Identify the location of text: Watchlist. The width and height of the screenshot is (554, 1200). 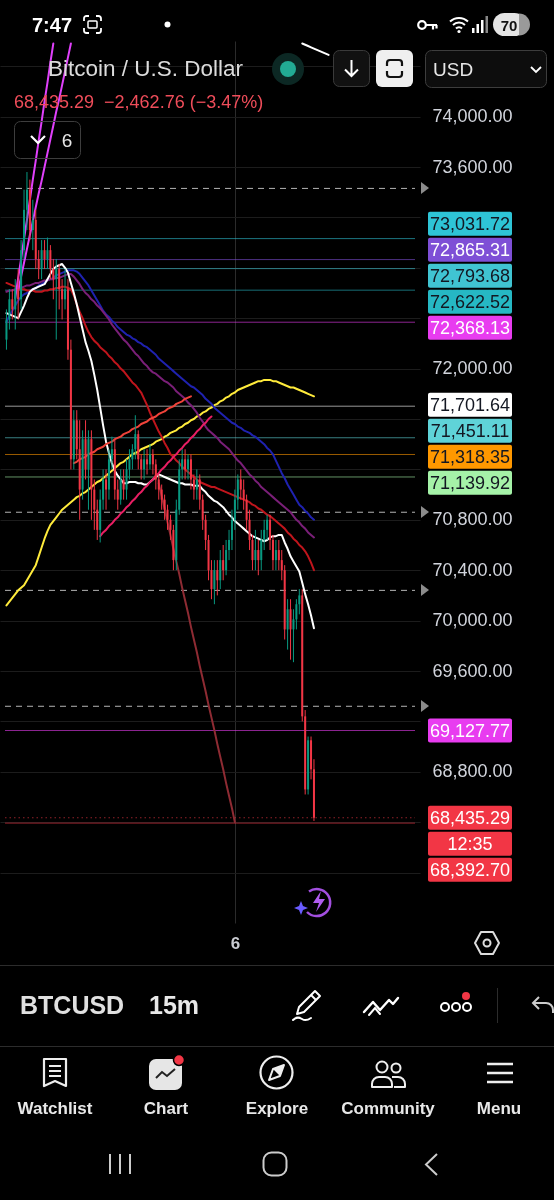
(55, 1108).